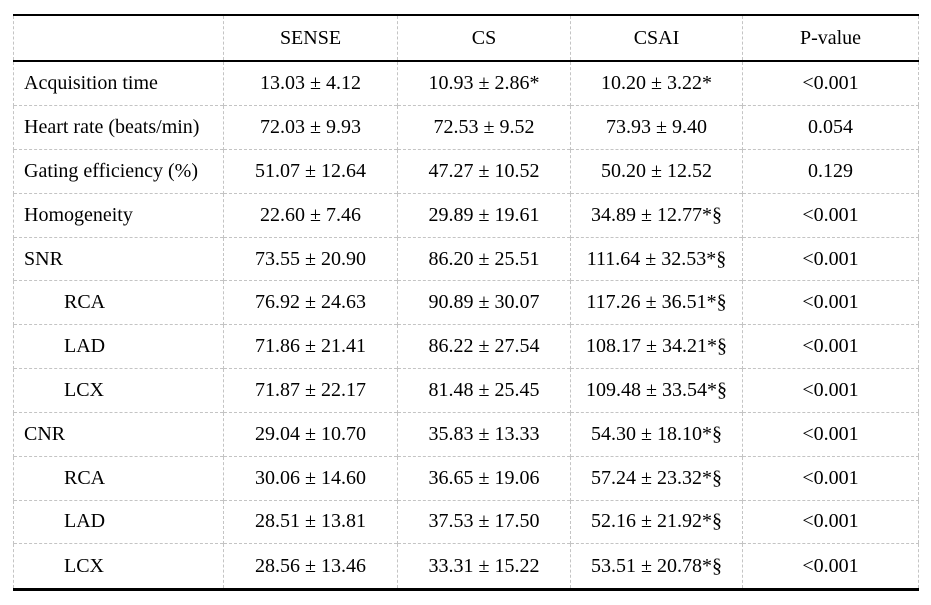 The width and height of the screenshot is (931, 605). I want to click on value-cell: 76.92 ± 24.63, so click(310, 302).